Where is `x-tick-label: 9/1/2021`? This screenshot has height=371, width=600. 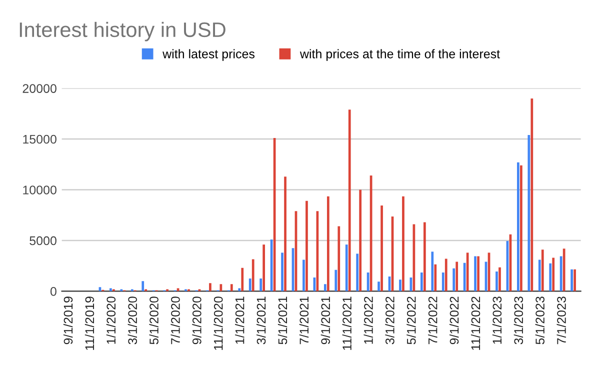
x-tick-label: 9/1/2021 is located at coordinates (325, 320).